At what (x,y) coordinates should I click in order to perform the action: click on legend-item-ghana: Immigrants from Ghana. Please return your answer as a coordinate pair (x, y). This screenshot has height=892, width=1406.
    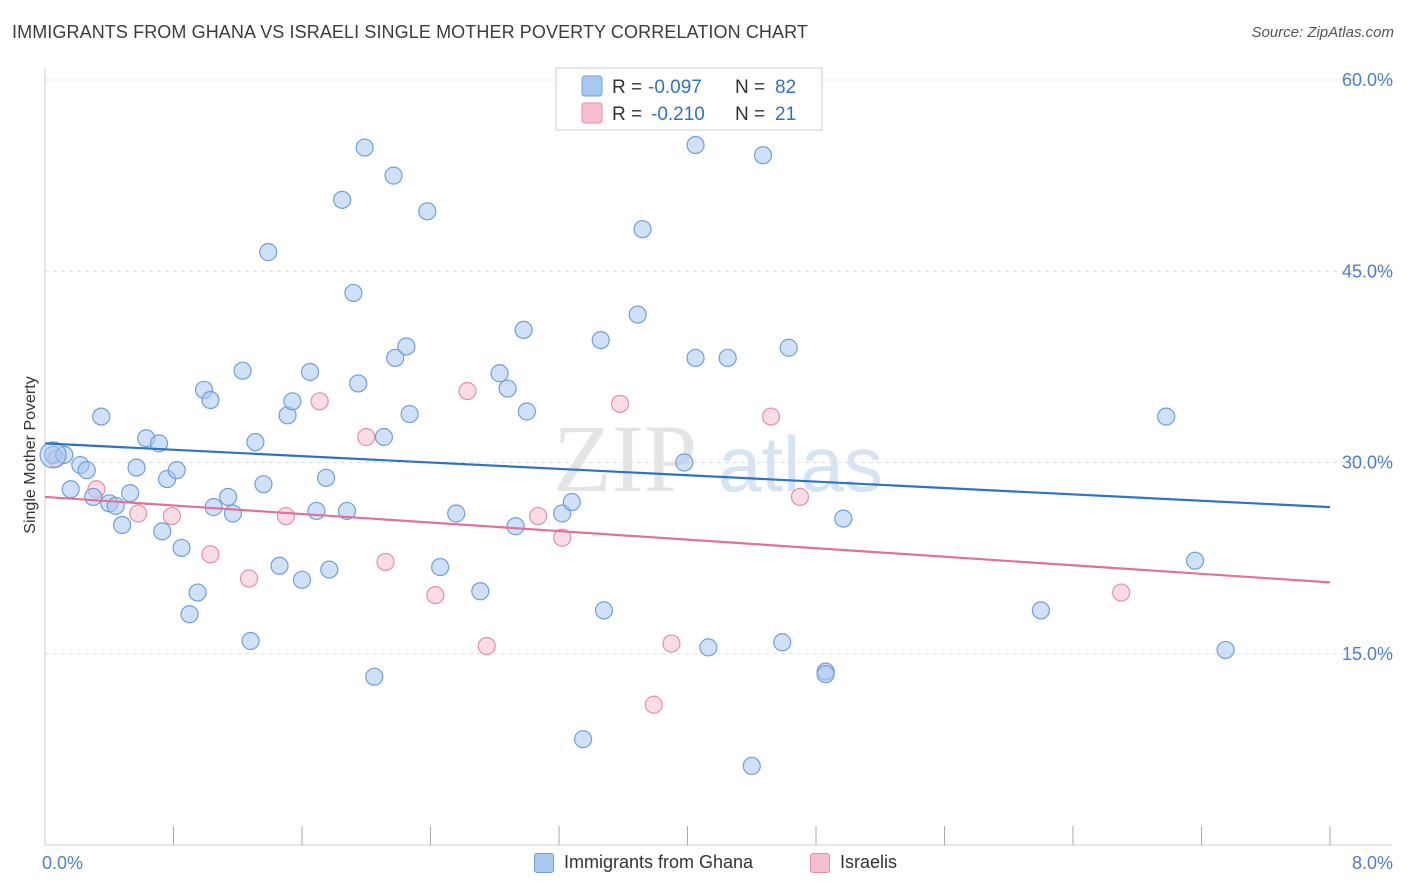
    Looking at the image, I should click on (643, 862).